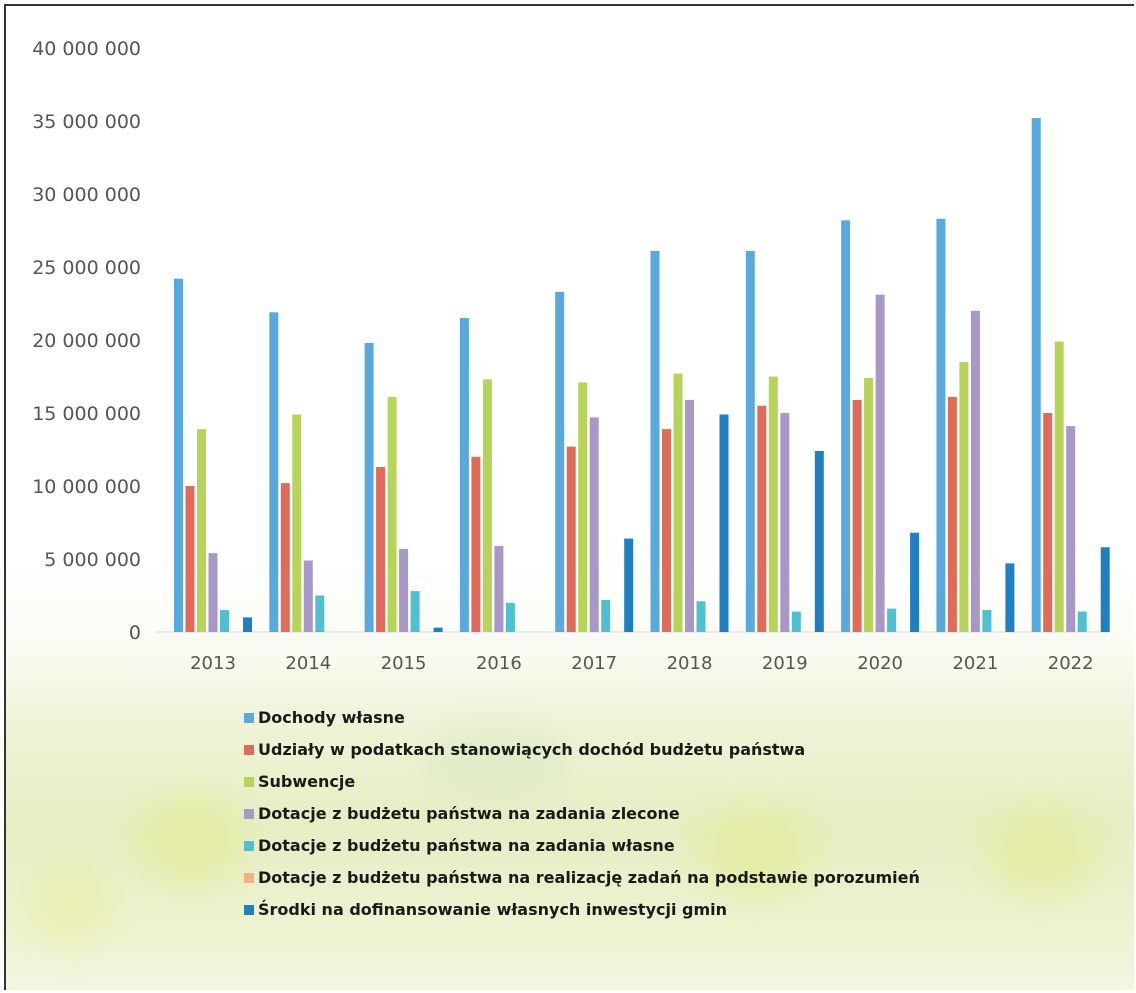 The image size is (1136, 993). What do you see at coordinates (86, 49) in the screenshot?
I see `y-tick-label: 40 000 000` at bounding box center [86, 49].